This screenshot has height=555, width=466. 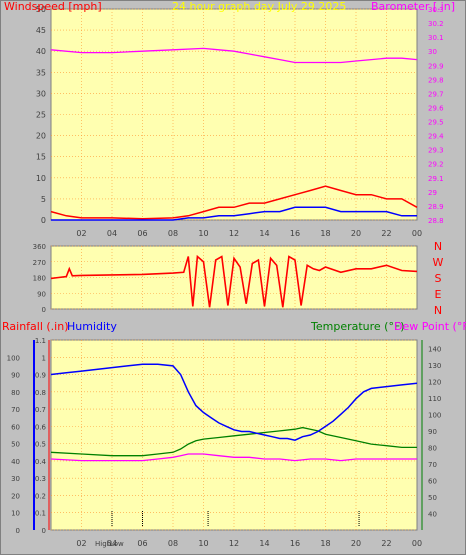 What do you see at coordinates (13, 358) in the screenshot?
I see `humidity-tick-label: 100` at bounding box center [13, 358].